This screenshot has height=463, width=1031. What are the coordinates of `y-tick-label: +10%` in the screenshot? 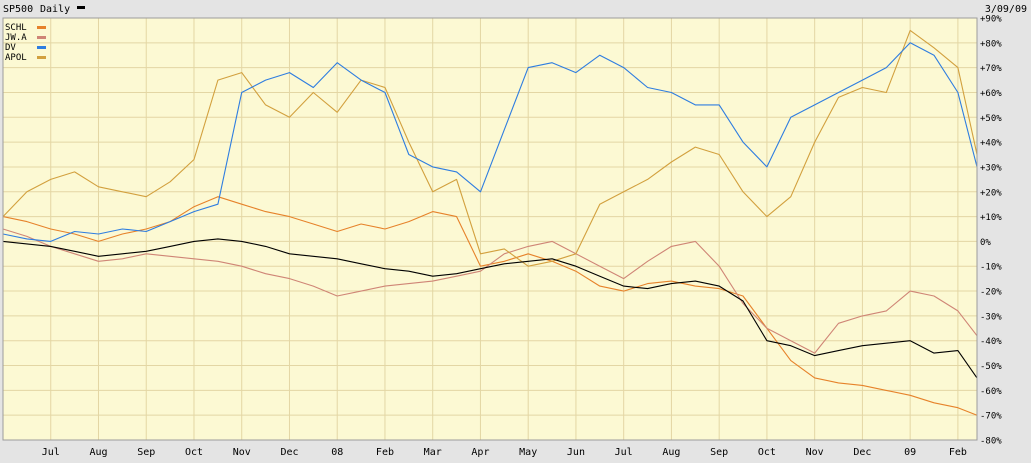 It's located at (991, 218).